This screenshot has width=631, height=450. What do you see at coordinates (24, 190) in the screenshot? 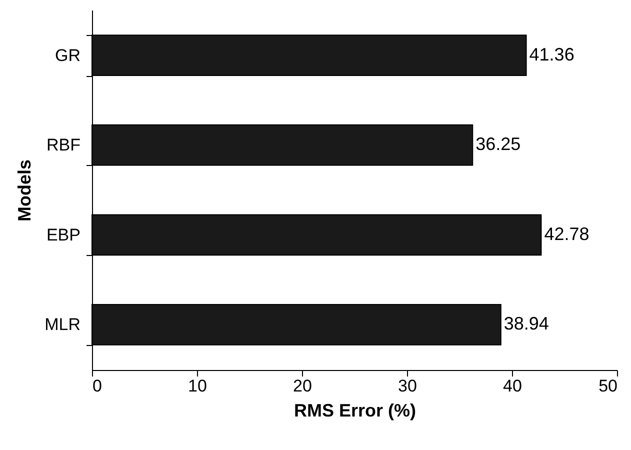
I see `y-axis-title: Models` at bounding box center [24, 190].